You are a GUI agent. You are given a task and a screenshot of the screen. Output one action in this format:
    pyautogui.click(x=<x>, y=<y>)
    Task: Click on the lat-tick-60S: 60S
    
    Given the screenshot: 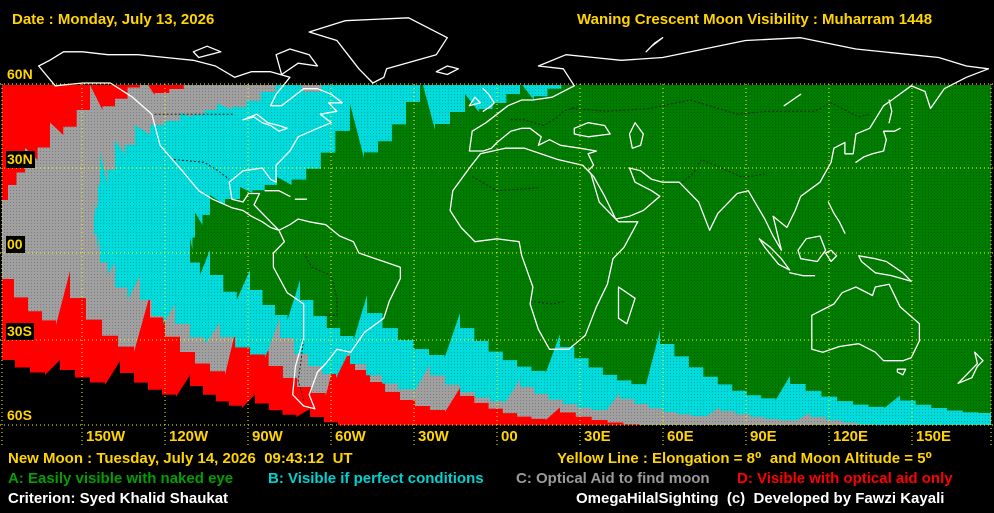 What is the action you would take?
    pyautogui.click(x=20, y=415)
    